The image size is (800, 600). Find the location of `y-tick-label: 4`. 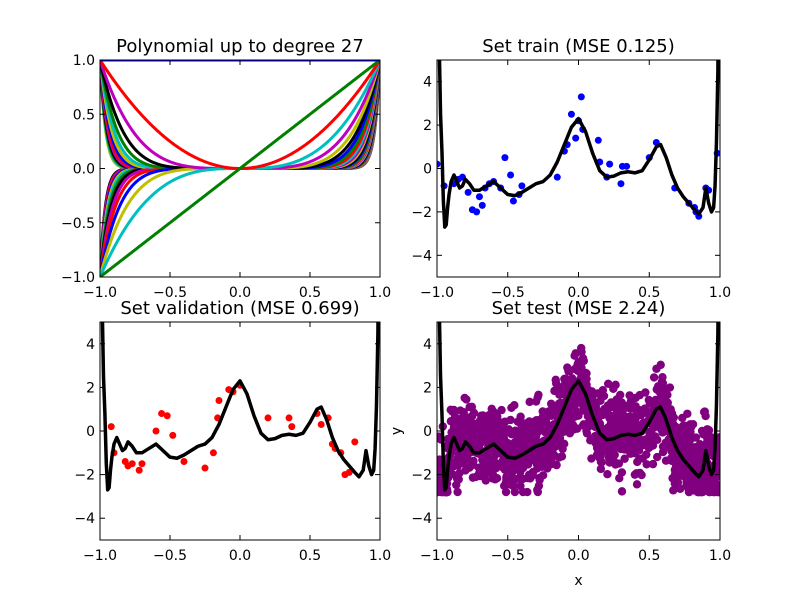

y-tick-label: 4 is located at coordinates (427, 83).